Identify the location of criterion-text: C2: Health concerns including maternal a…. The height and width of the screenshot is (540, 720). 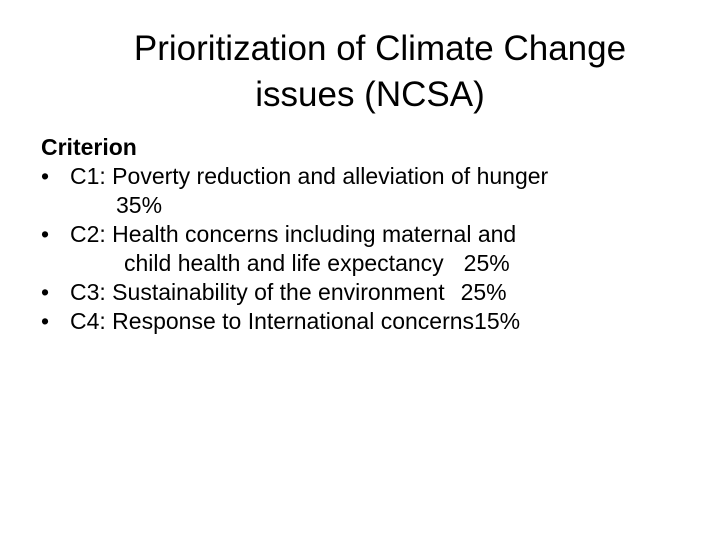
(293, 234).